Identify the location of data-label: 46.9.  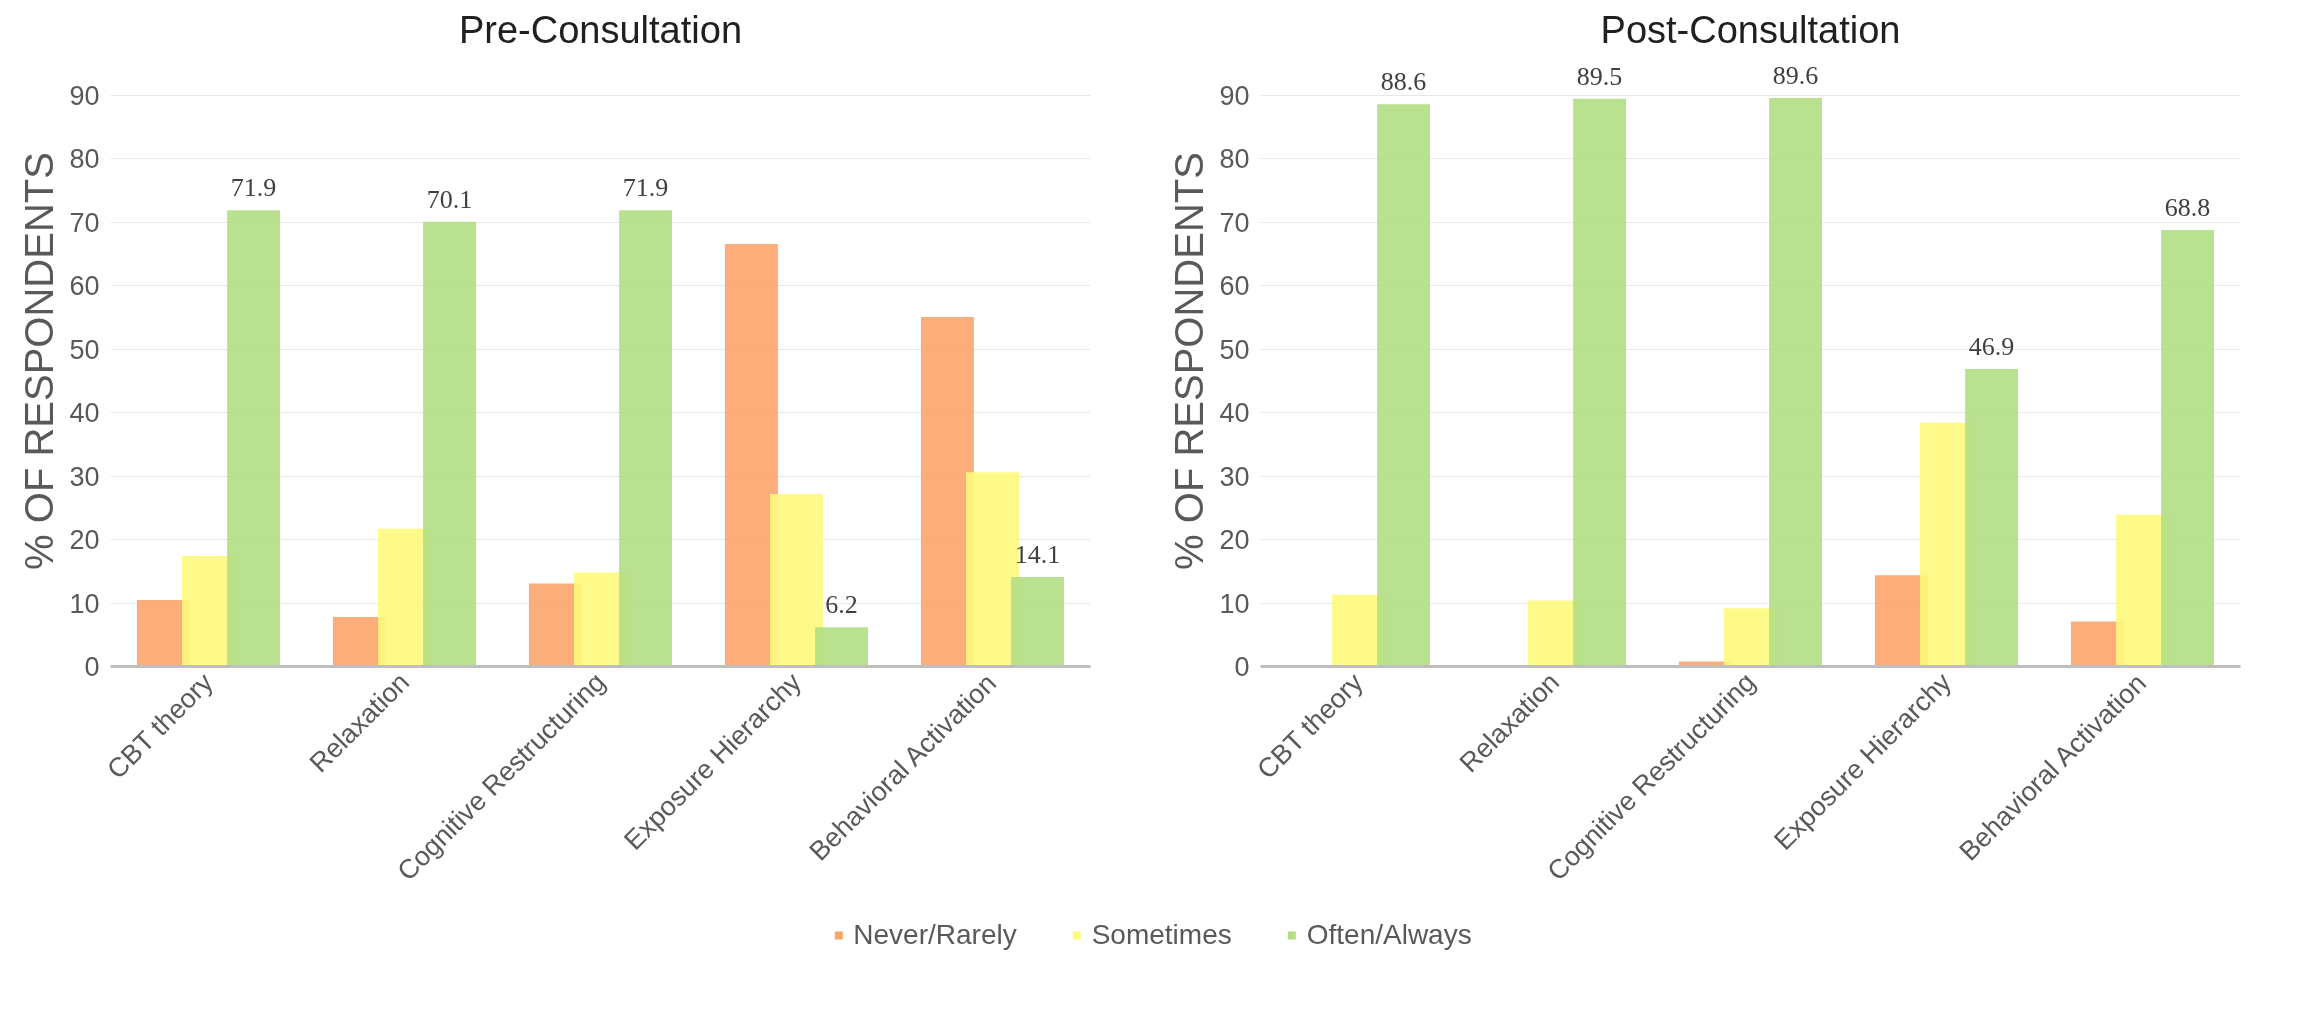
(1991, 346).